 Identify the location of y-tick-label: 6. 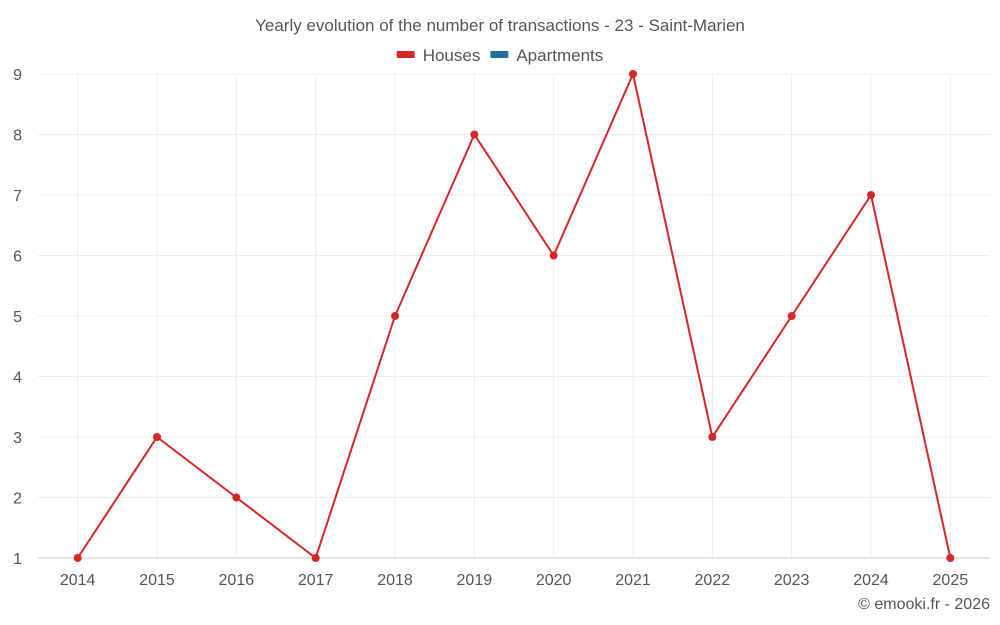
(17, 257).